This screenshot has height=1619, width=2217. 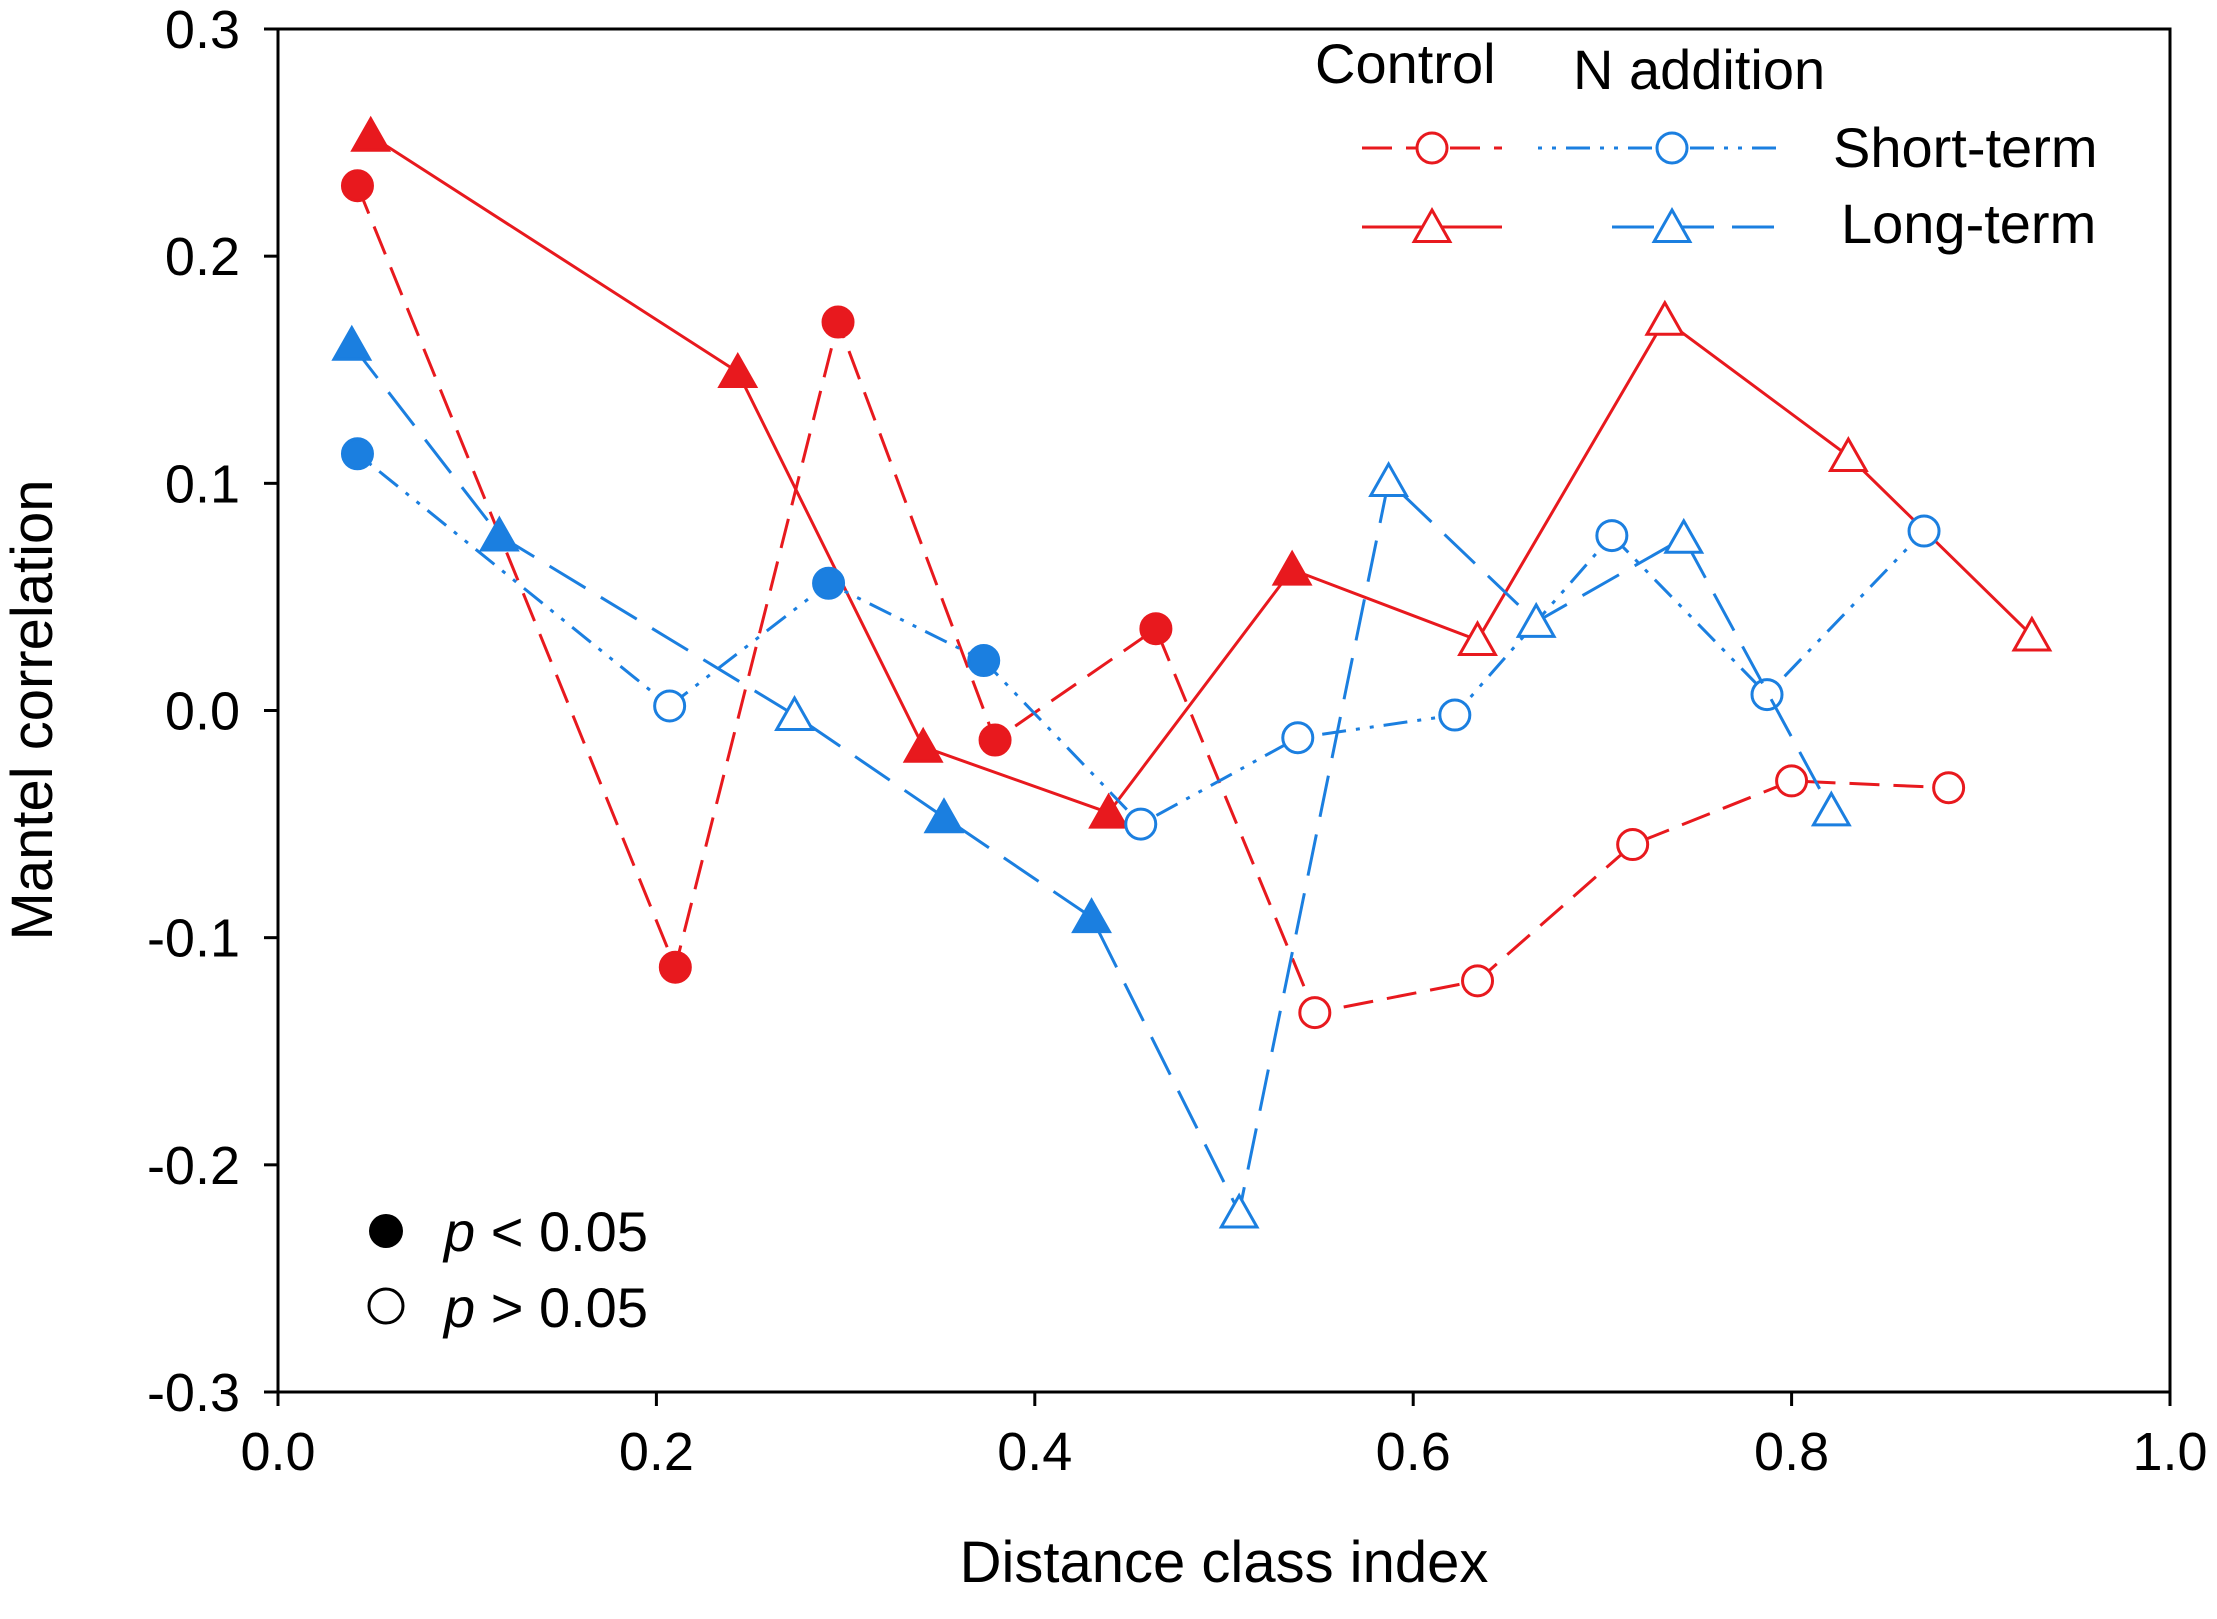 I want to click on nonsignificant-marker, so click(x=386, y=1306).